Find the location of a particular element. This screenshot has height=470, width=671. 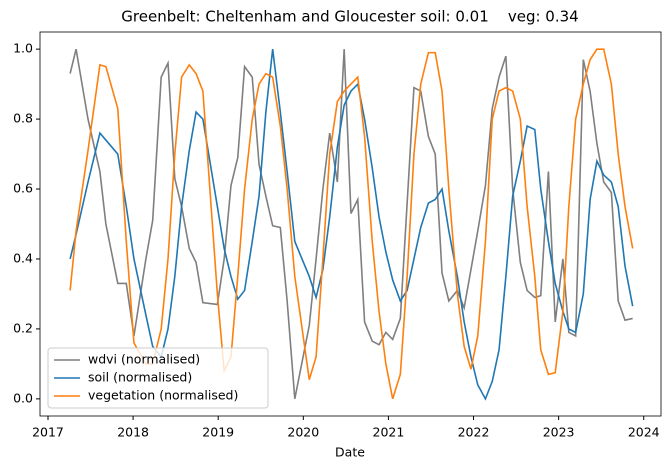

legend-label: soil (normalised) is located at coordinates (140, 377).